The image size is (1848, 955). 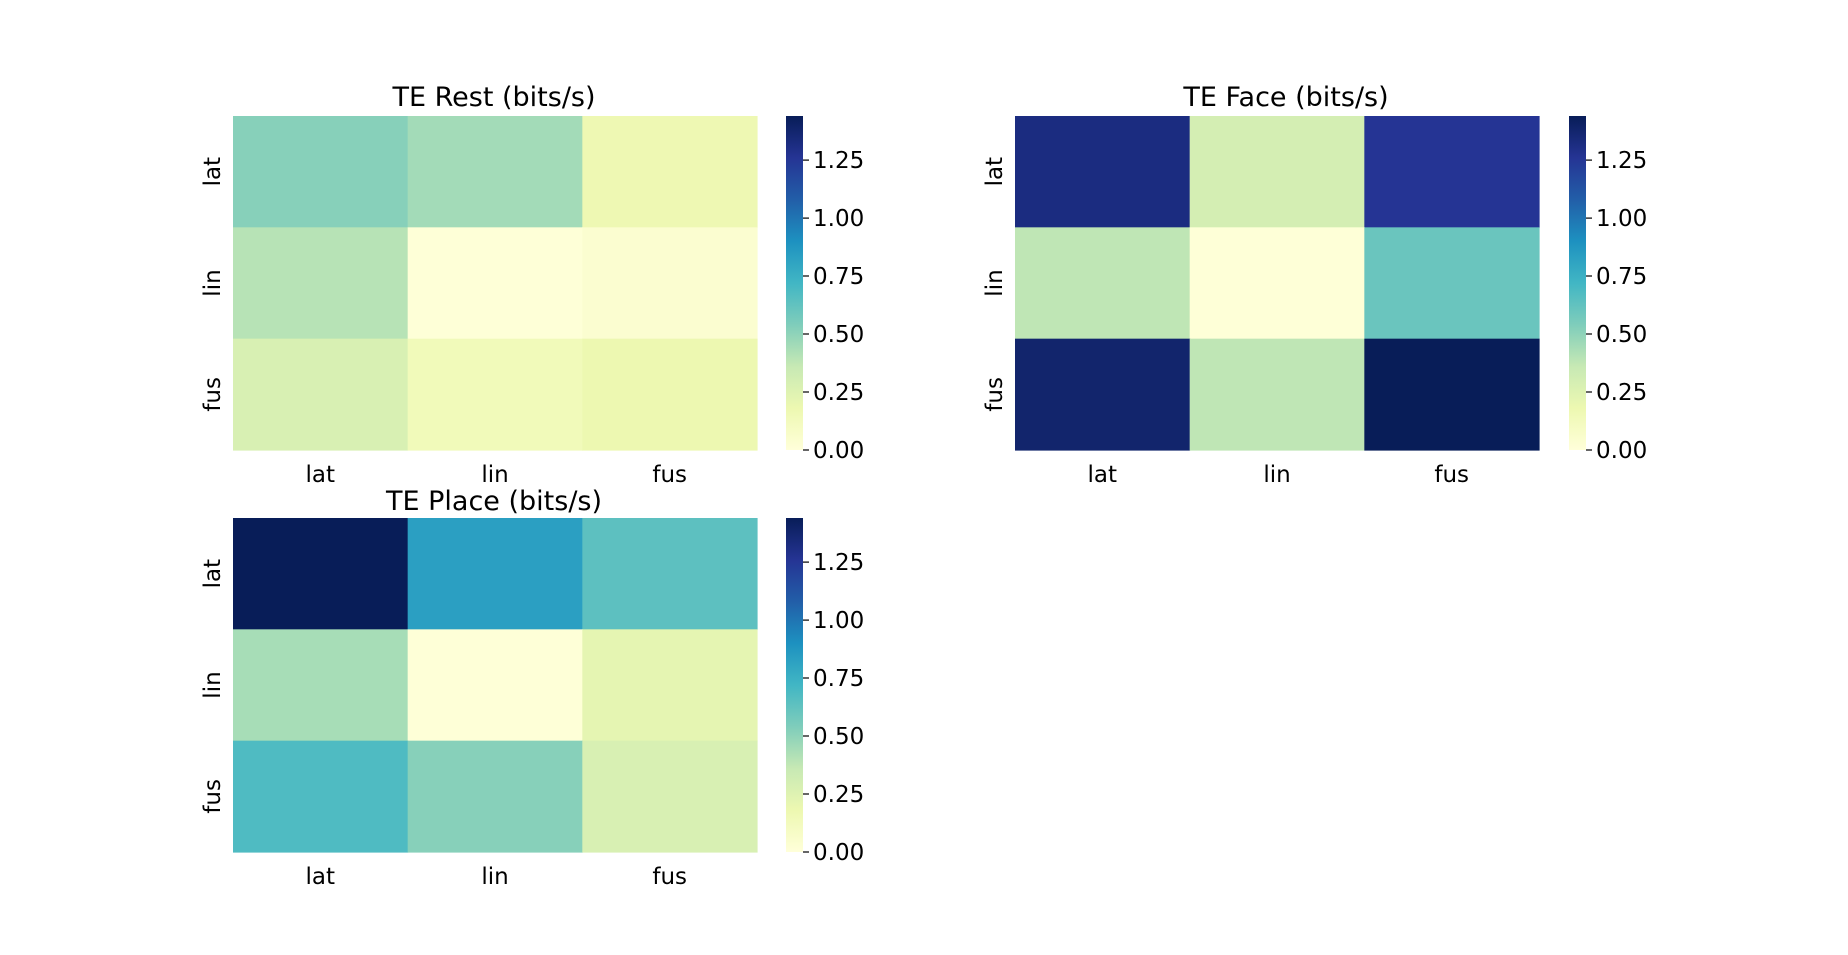 I want to click on chart-title: TE Place (bits/s), so click(x=493, y=501).